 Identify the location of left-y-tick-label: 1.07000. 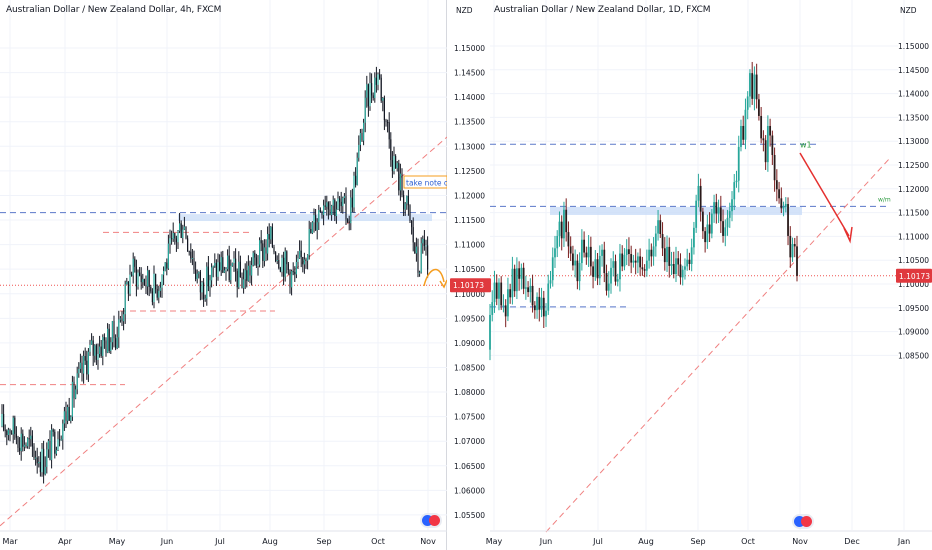
(469, 441).